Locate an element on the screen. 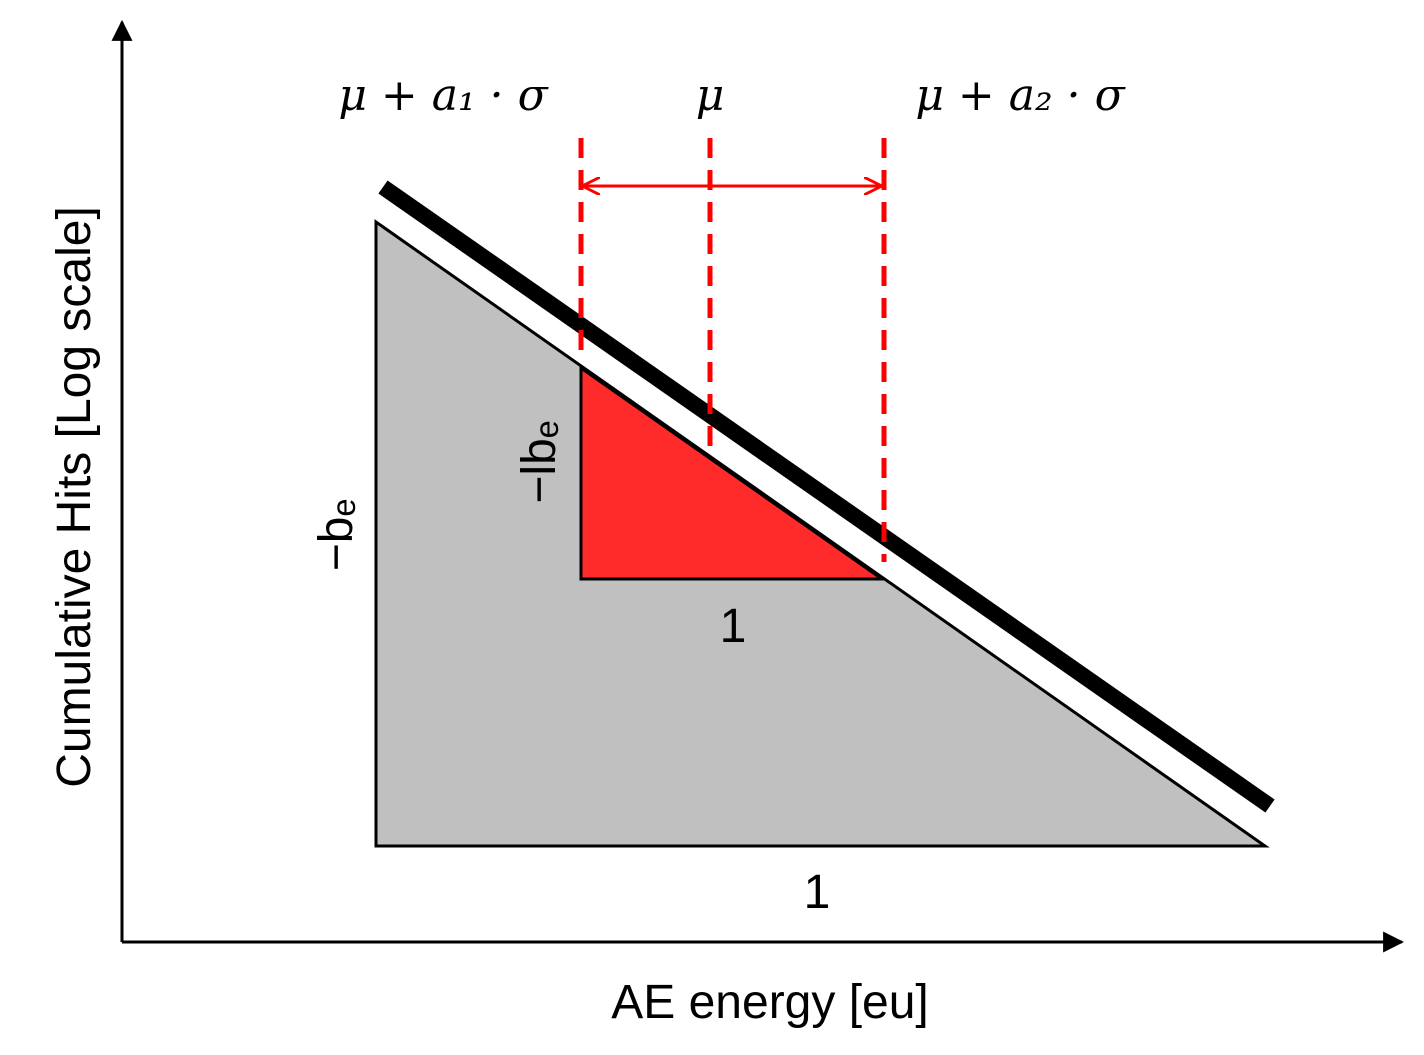 This screenshot has height=1055, width=1424. small-triangle is located at coordinates (733, 473).